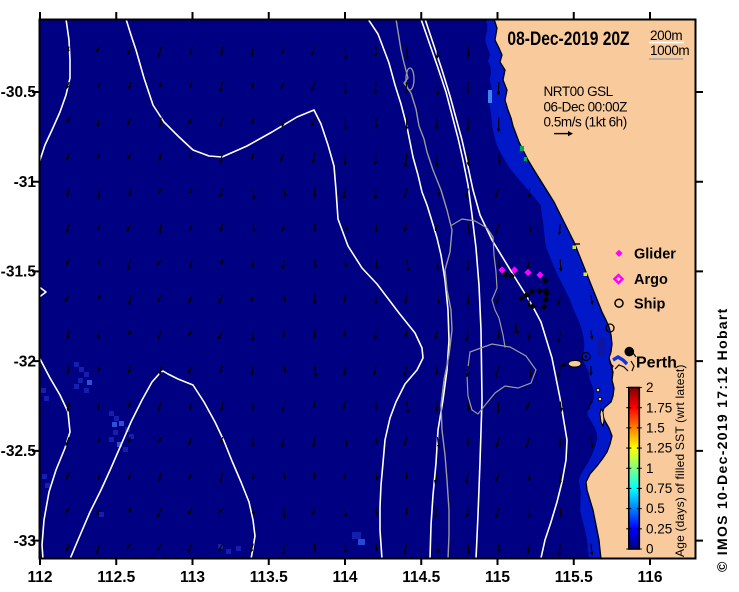  I want to click on svg-text: 1000m, so click(669, 50).